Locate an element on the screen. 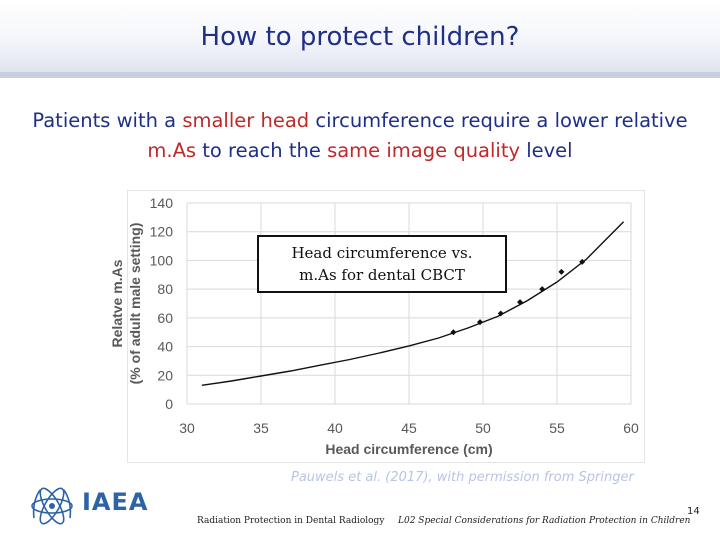 The height and width of the screenshot is (540, 720). subtitle-text: Patients with a is located at coordinates (107, 120).